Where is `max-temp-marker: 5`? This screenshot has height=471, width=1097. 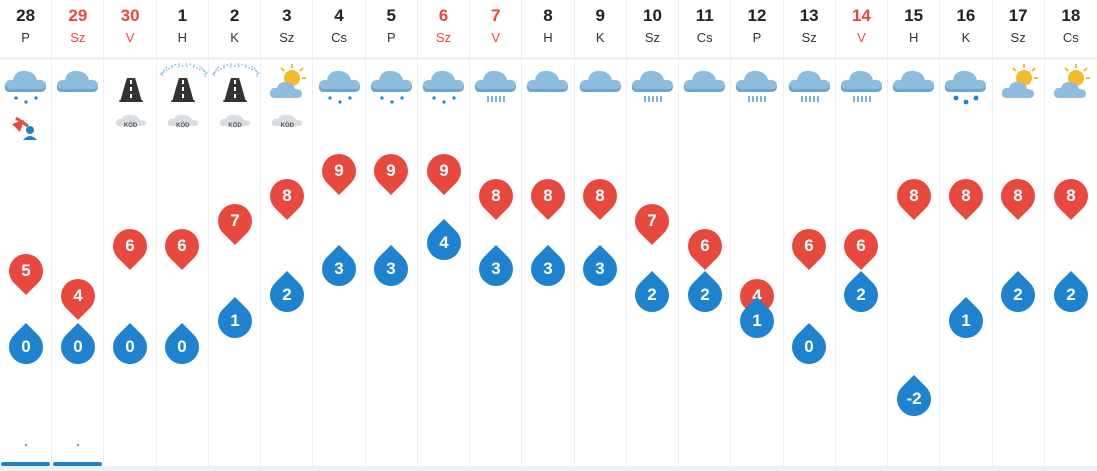
max-temp-marker: 5 is located at coordinates (25, 271).